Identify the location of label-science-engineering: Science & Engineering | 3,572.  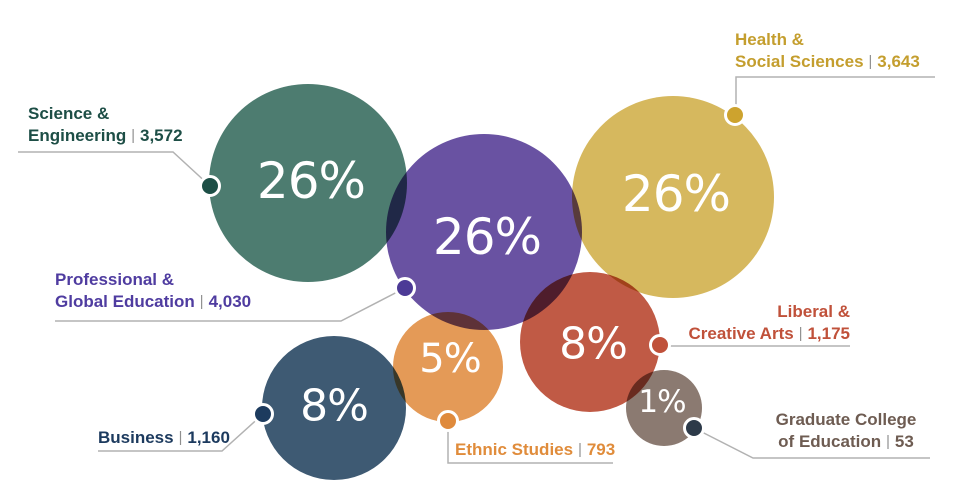
(105, 125).